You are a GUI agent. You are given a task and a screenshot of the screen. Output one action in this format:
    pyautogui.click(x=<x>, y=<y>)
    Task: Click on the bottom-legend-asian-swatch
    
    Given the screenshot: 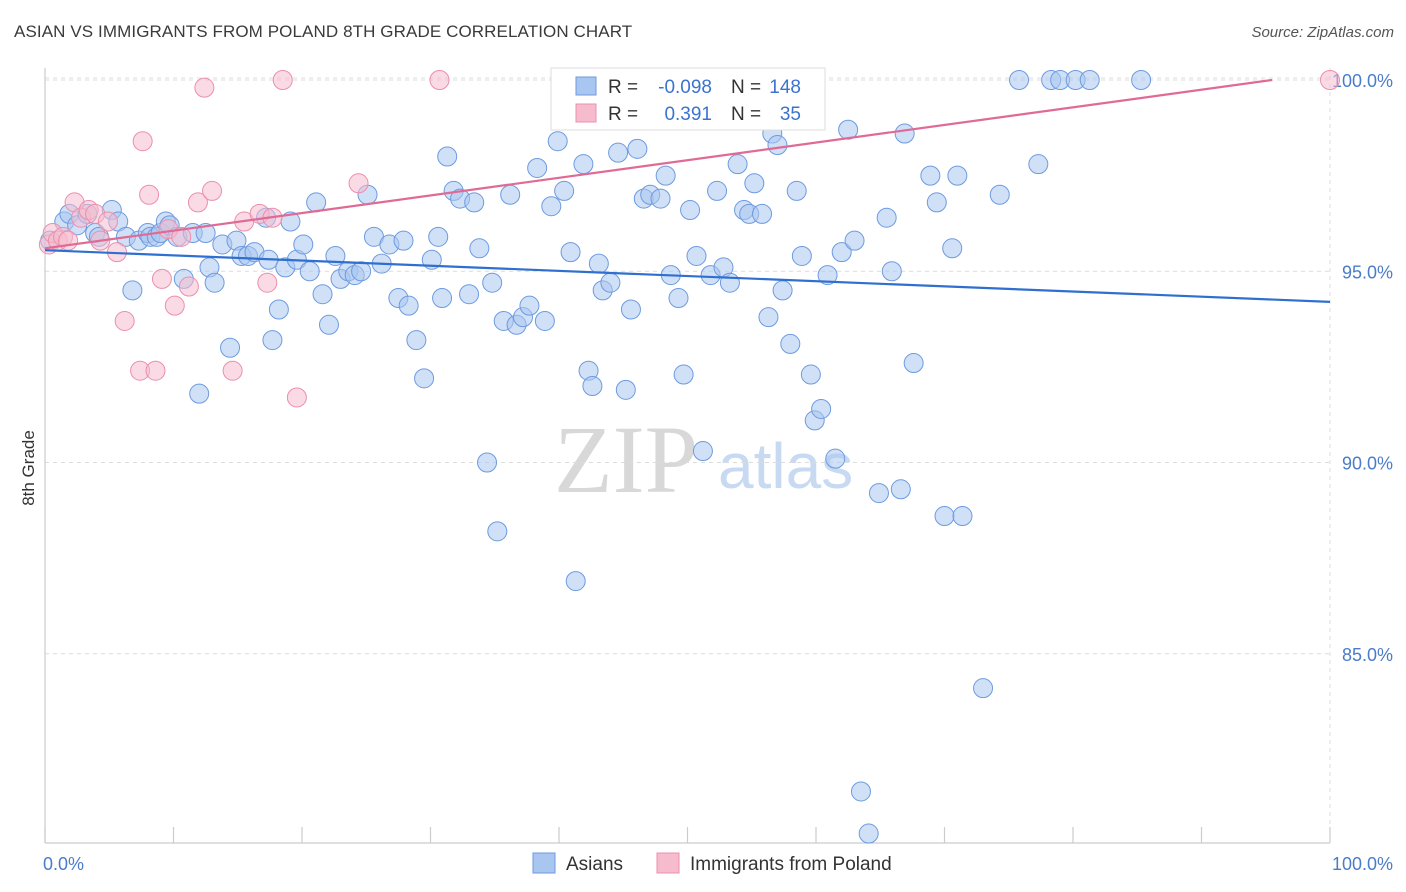 What is the action you would take?
    pyautogui.click(x=544, y=863)
    